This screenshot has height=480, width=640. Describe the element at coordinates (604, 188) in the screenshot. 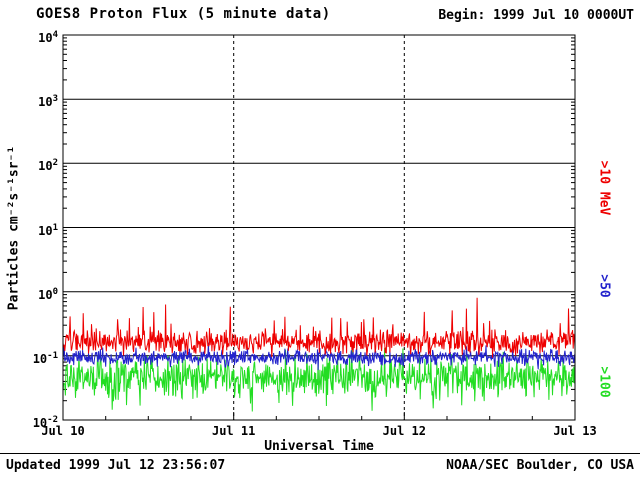

I see `series-label-gt10mev: >10 MeV` at that location.